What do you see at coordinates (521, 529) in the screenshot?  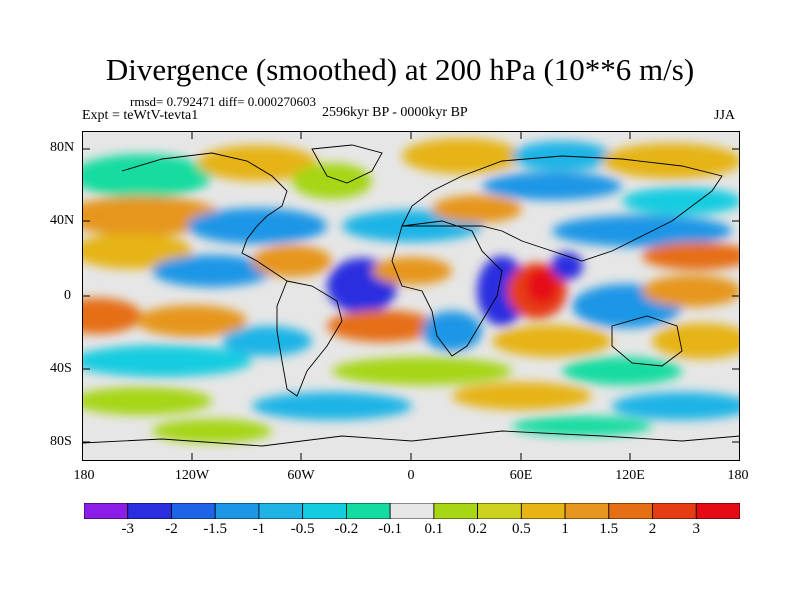 I see `colorbar-label: 0.5` at bounding box center [521, 529].